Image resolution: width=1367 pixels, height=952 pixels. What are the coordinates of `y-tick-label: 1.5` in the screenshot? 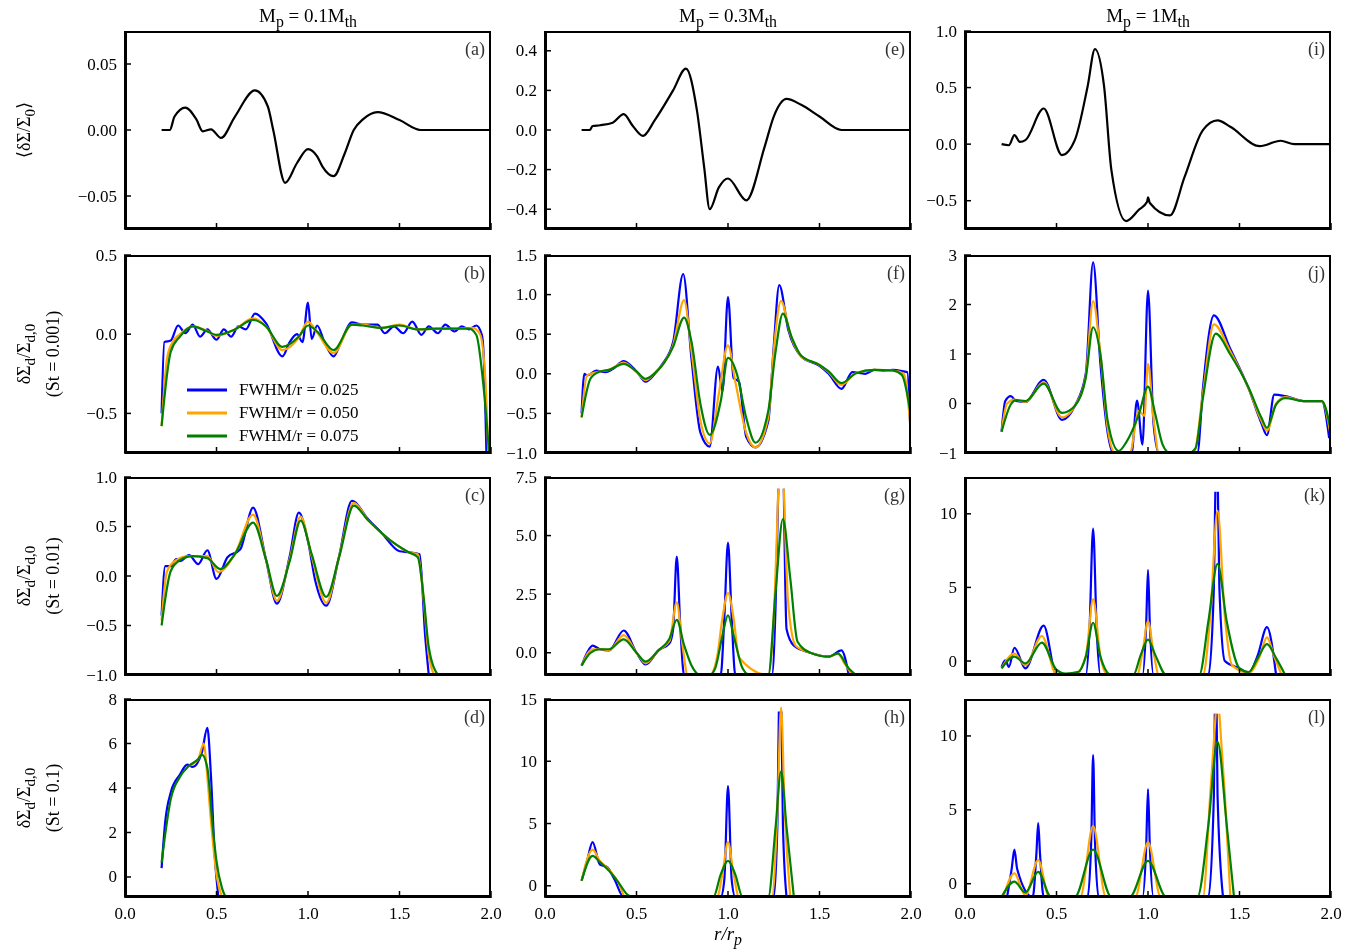 It's located at (526, 255).